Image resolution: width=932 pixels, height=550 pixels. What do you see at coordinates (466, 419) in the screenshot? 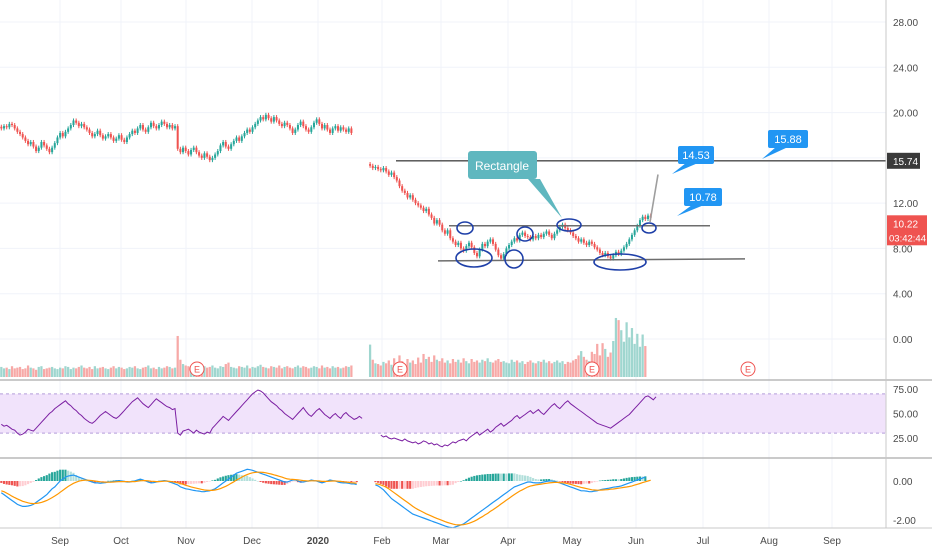
I see `pane-dividers` at bounding box center [466, 419].